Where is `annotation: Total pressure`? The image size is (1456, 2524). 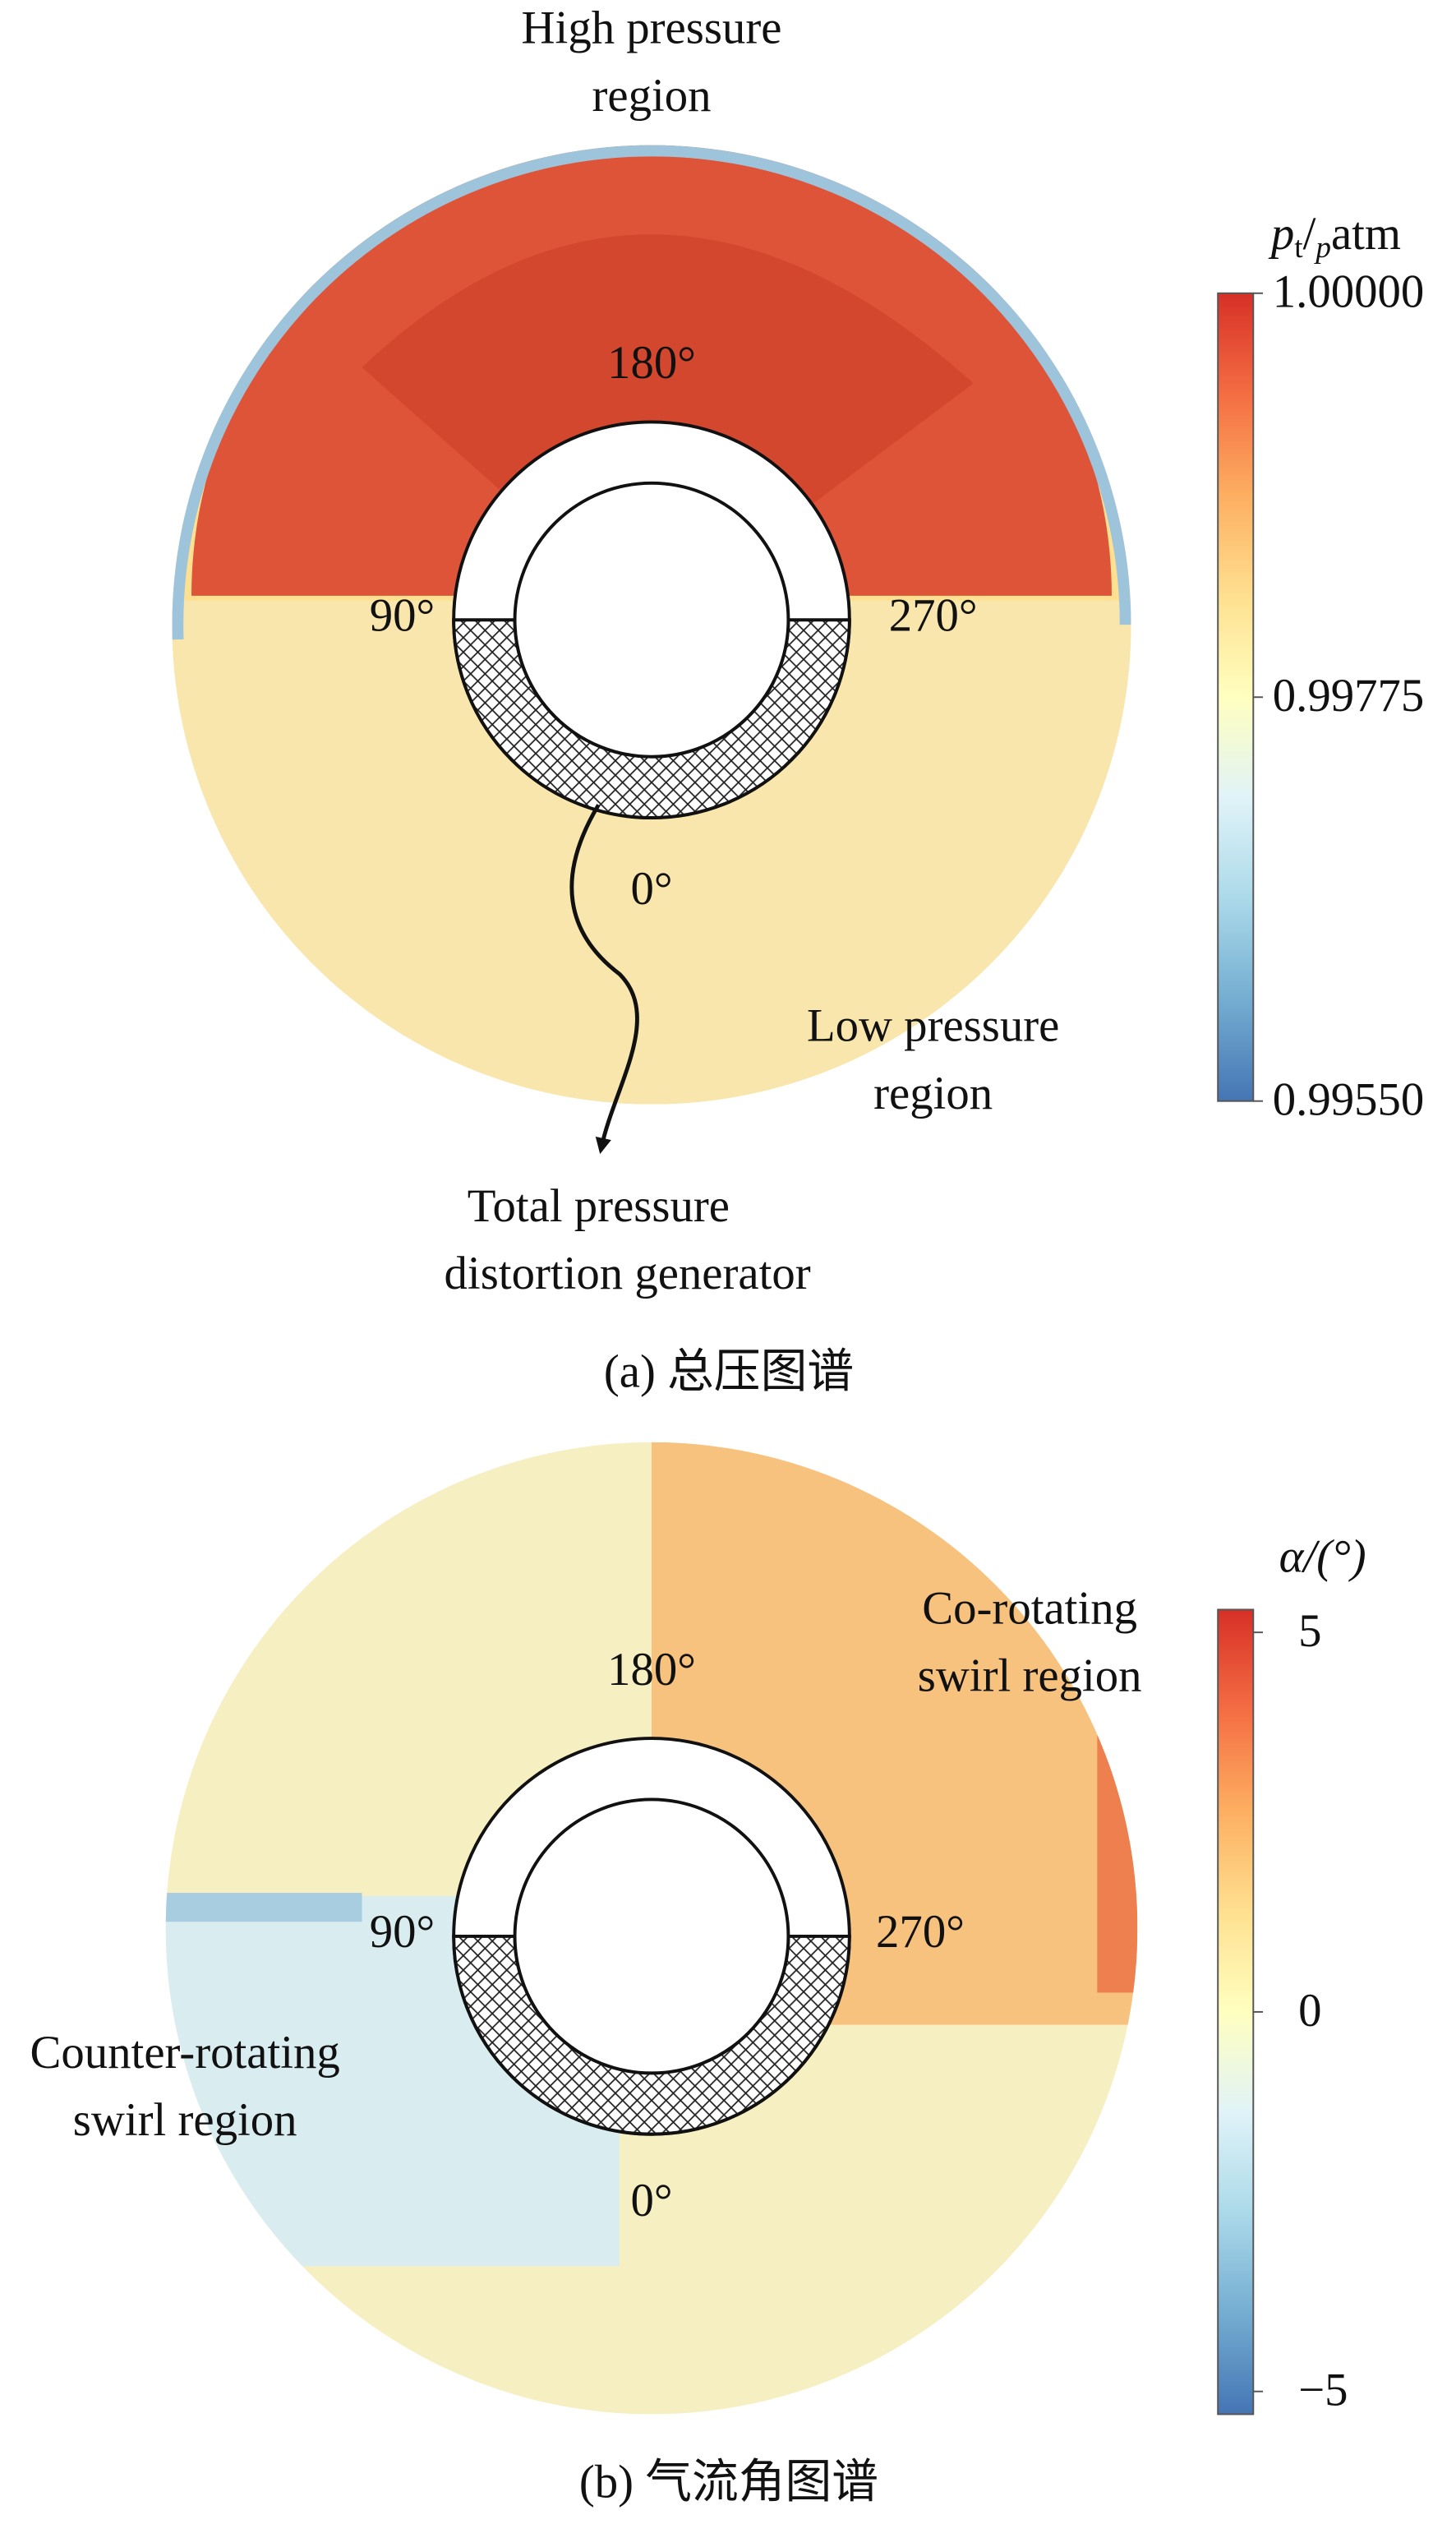
annotation: Total pressure is located at coordinates (599, 1206).